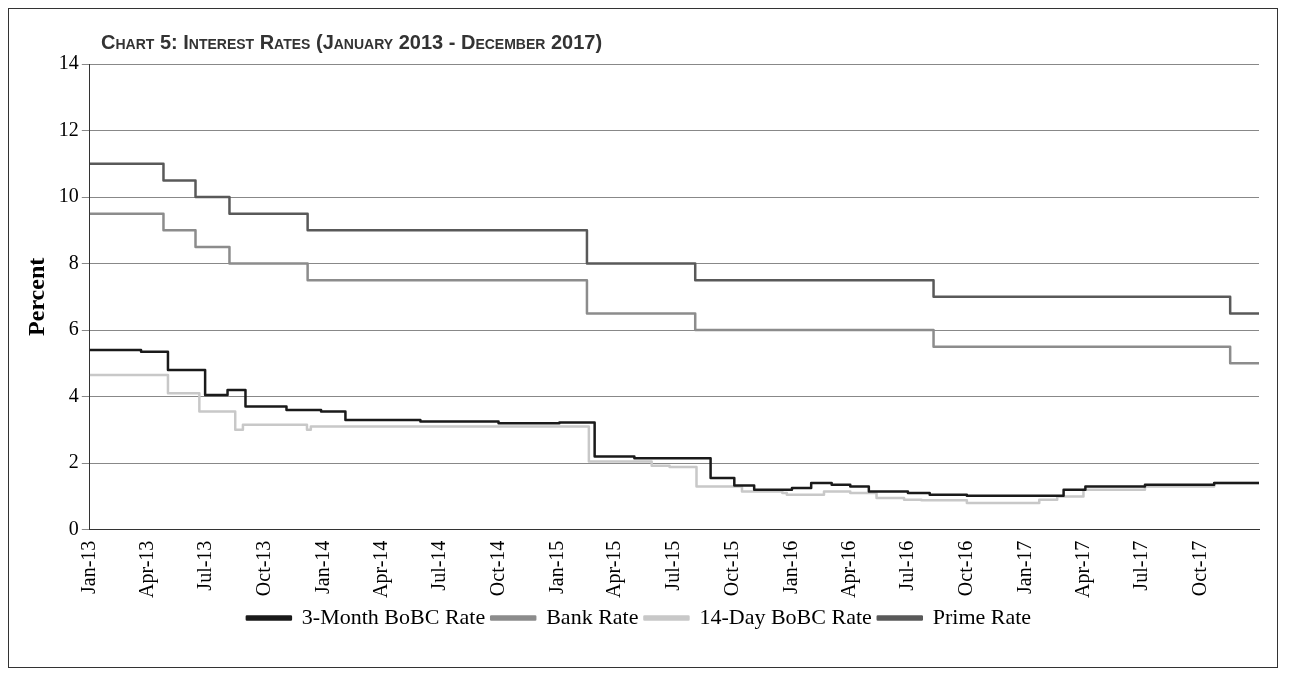  I want to click on legend-label: 3-Month BoBC Rate, so click(393, 616).